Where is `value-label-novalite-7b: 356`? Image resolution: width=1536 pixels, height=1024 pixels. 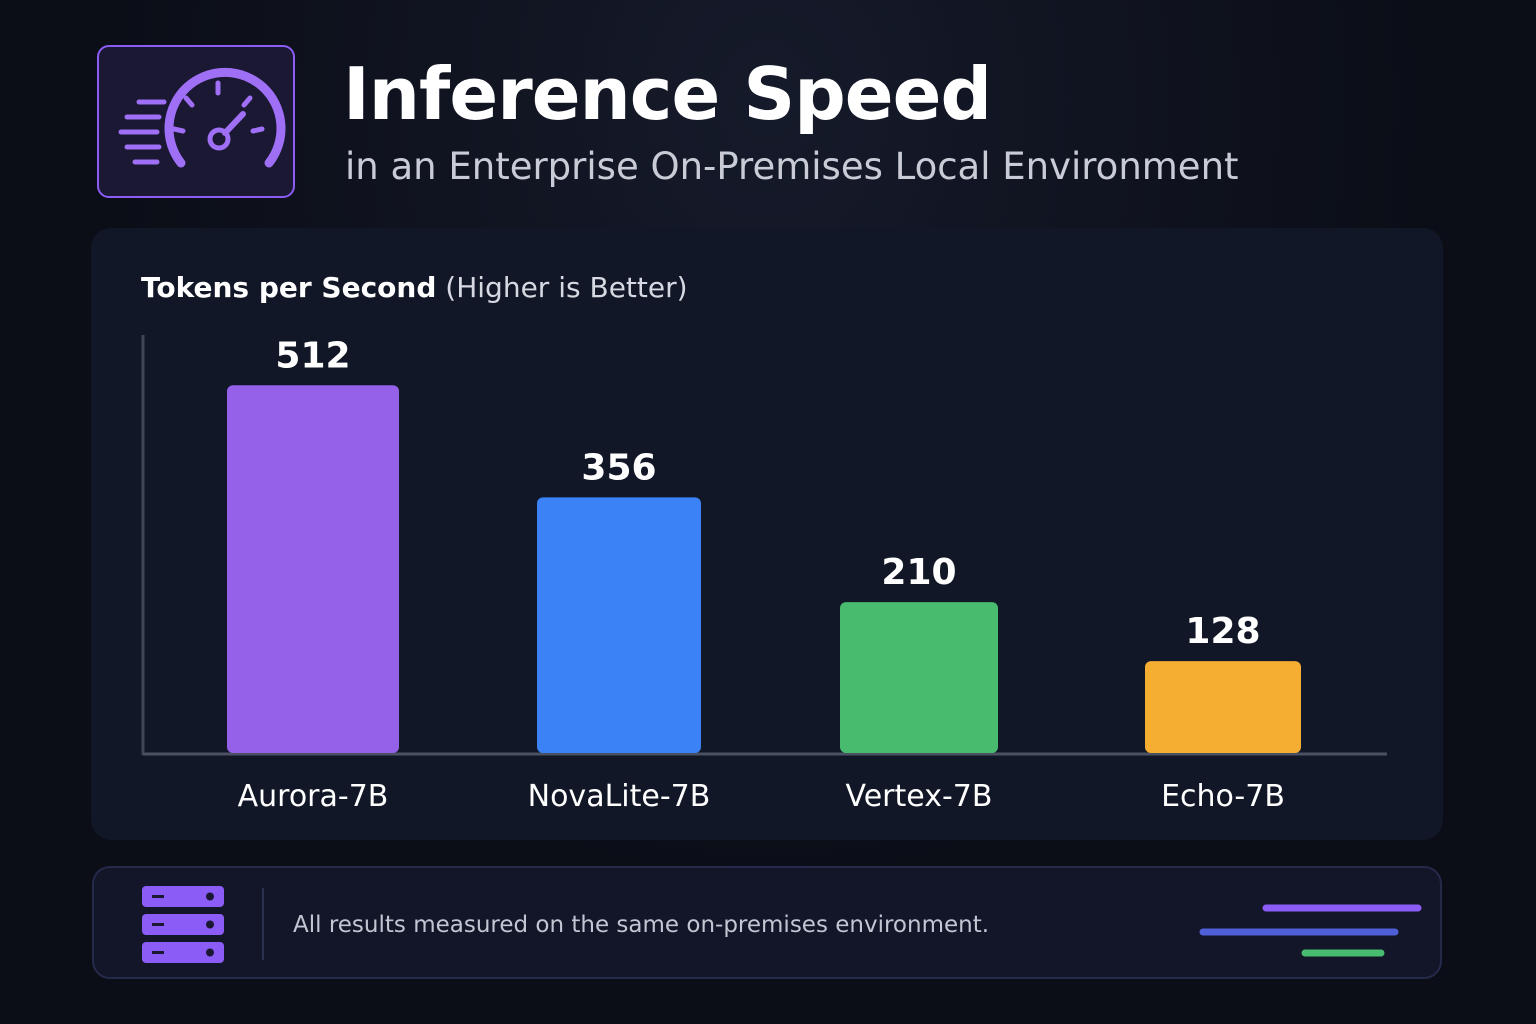 value-label-novalite-7b: 356 is located at coordinates (618, 467).